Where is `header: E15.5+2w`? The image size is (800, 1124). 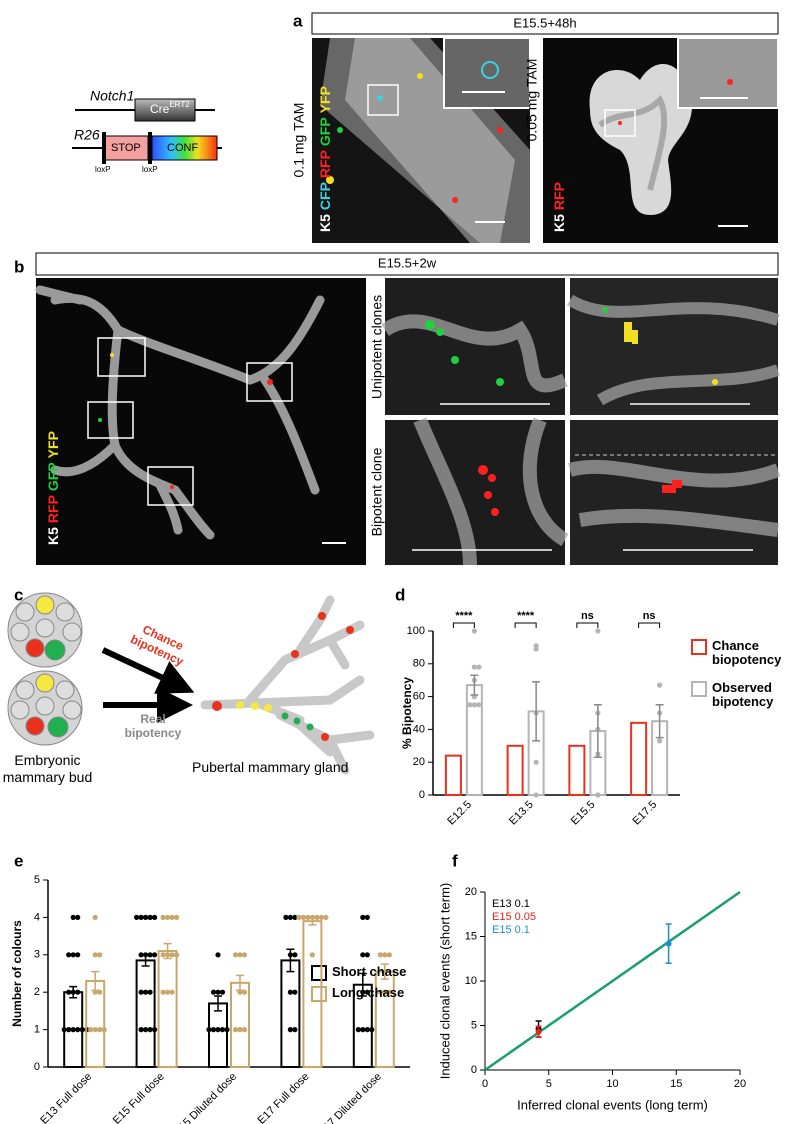
header: E15.5+2w is located at coordinates (407, 262).